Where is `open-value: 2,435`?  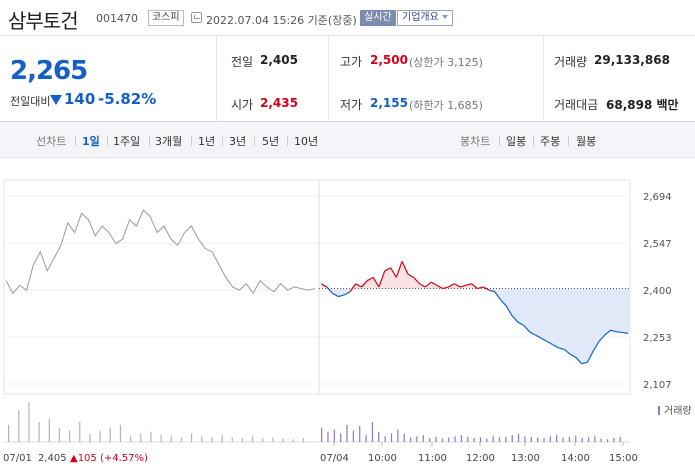
open-value: 2,435 is located at coordinates (279, 103).